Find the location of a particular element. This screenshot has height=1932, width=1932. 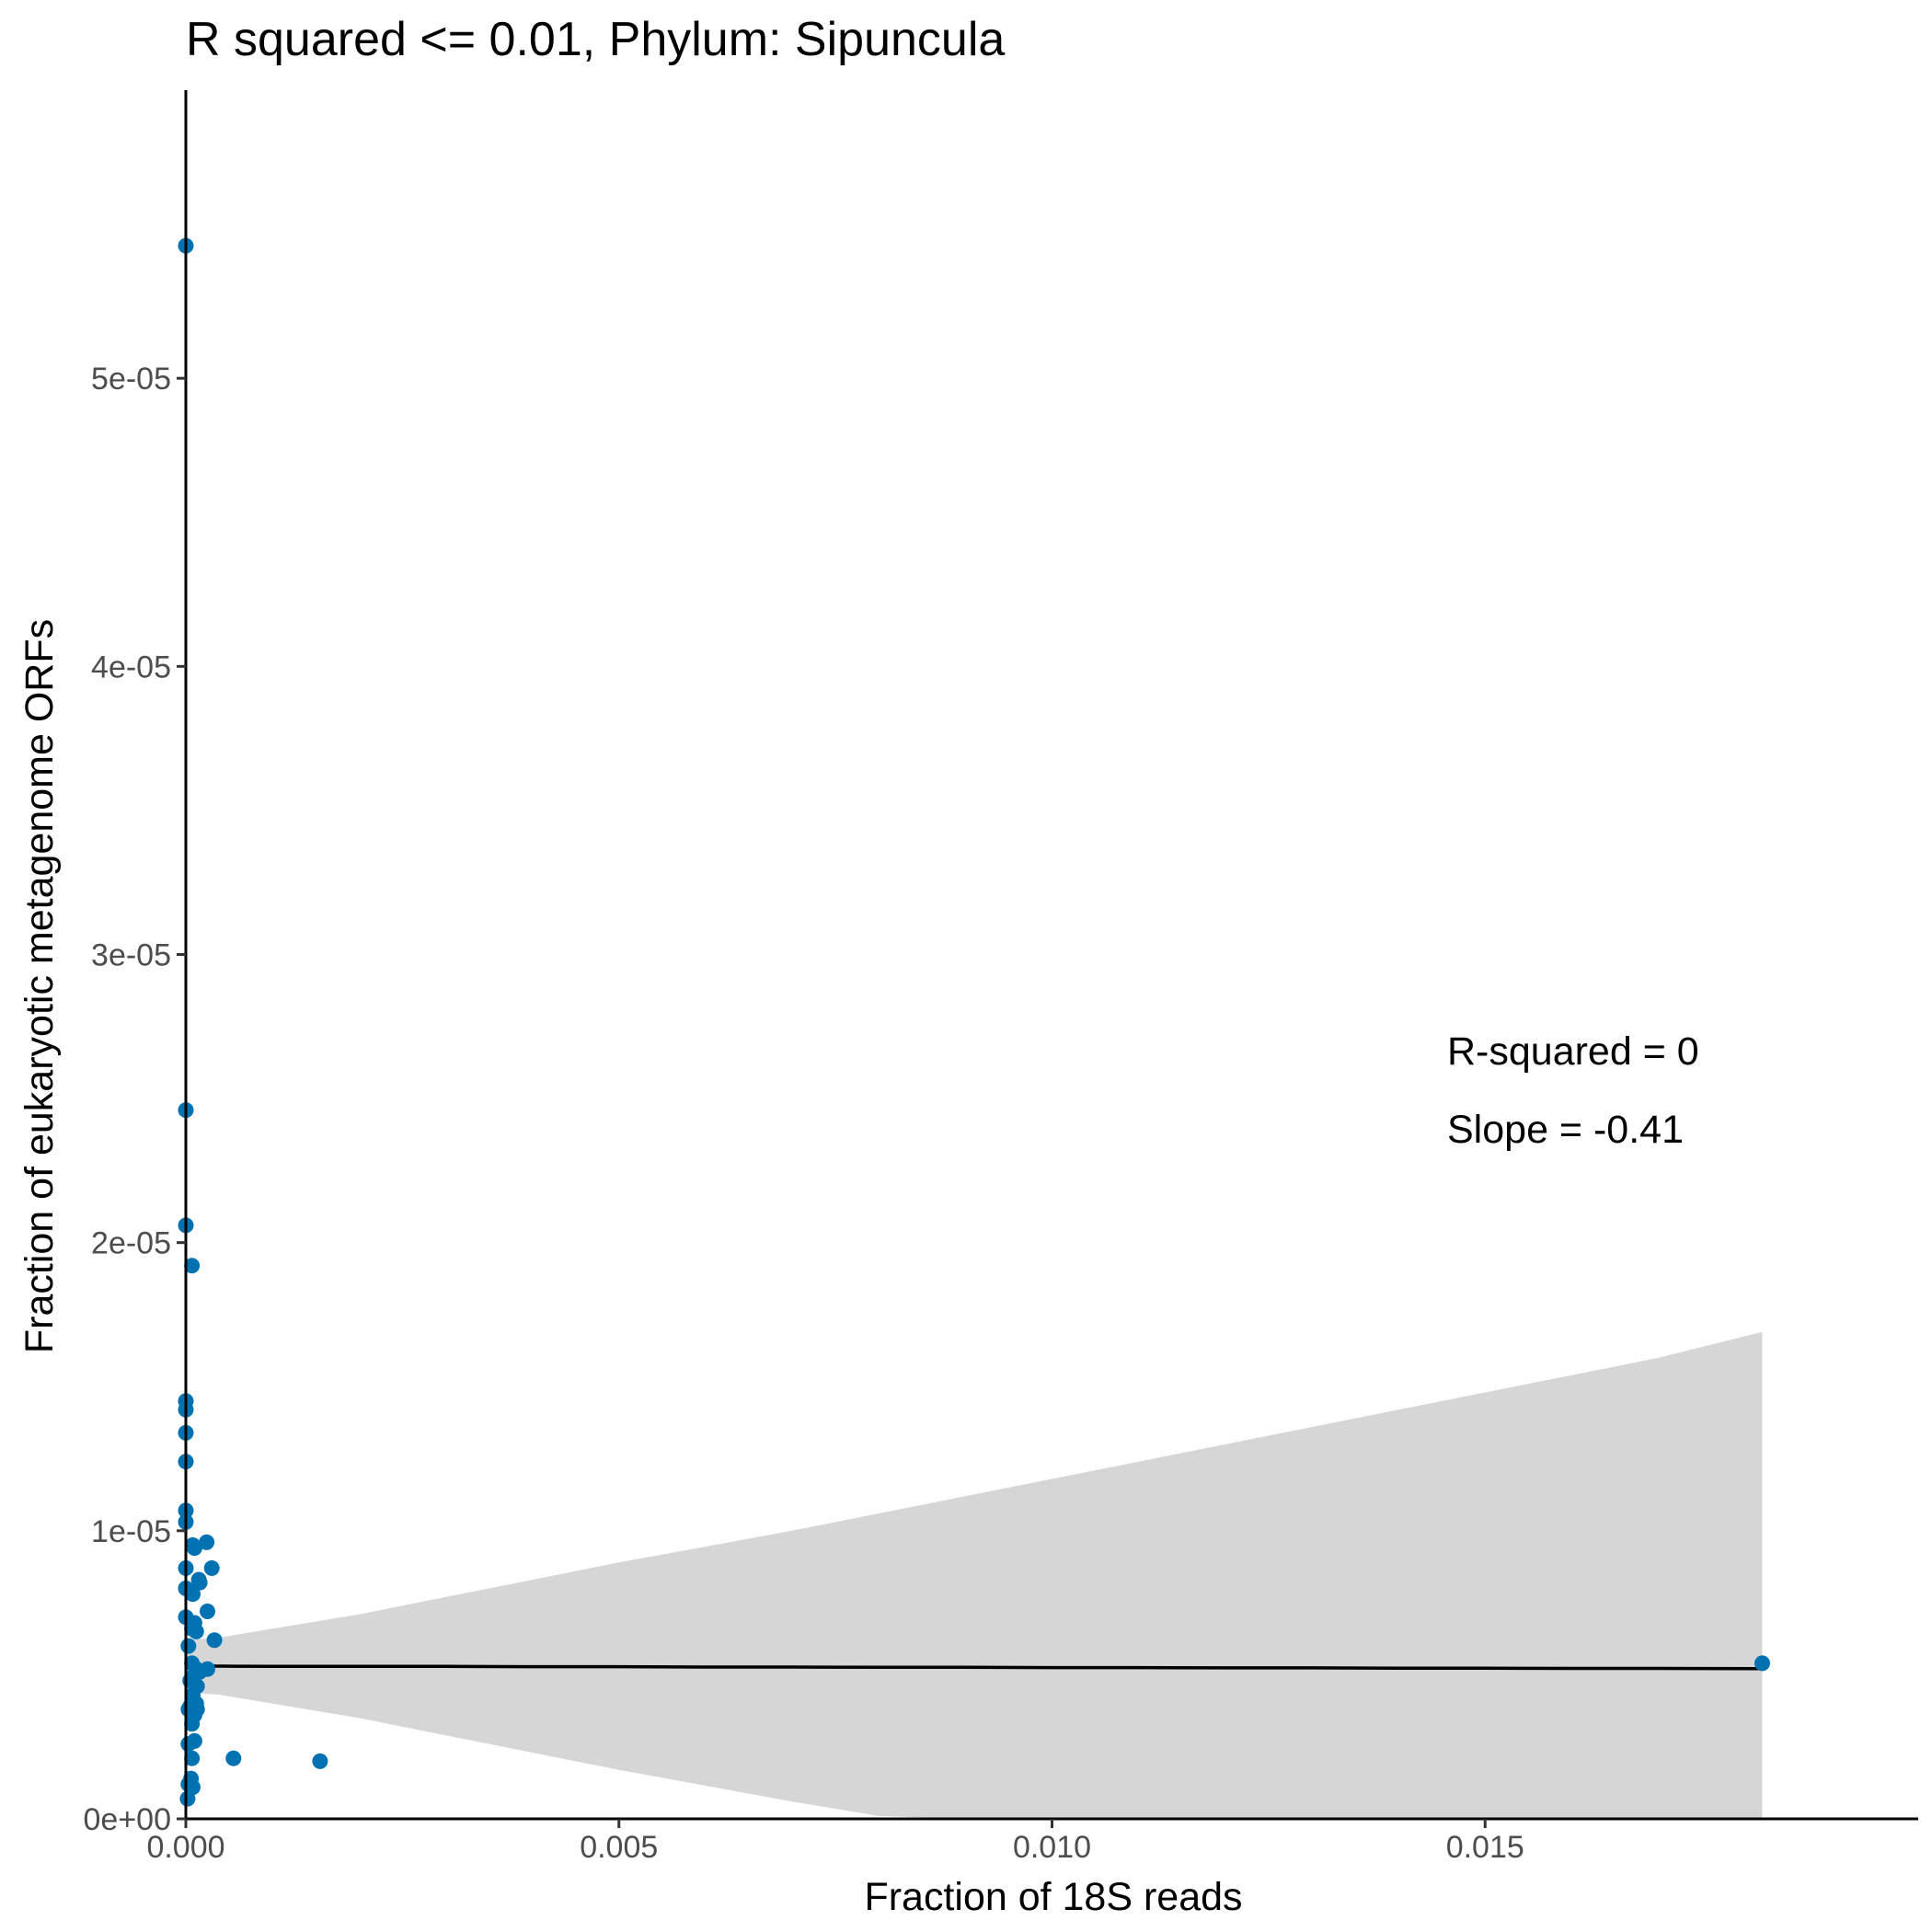

x-axis-title: Fraction of 18S reads is located at coordinates (1053, 1897).